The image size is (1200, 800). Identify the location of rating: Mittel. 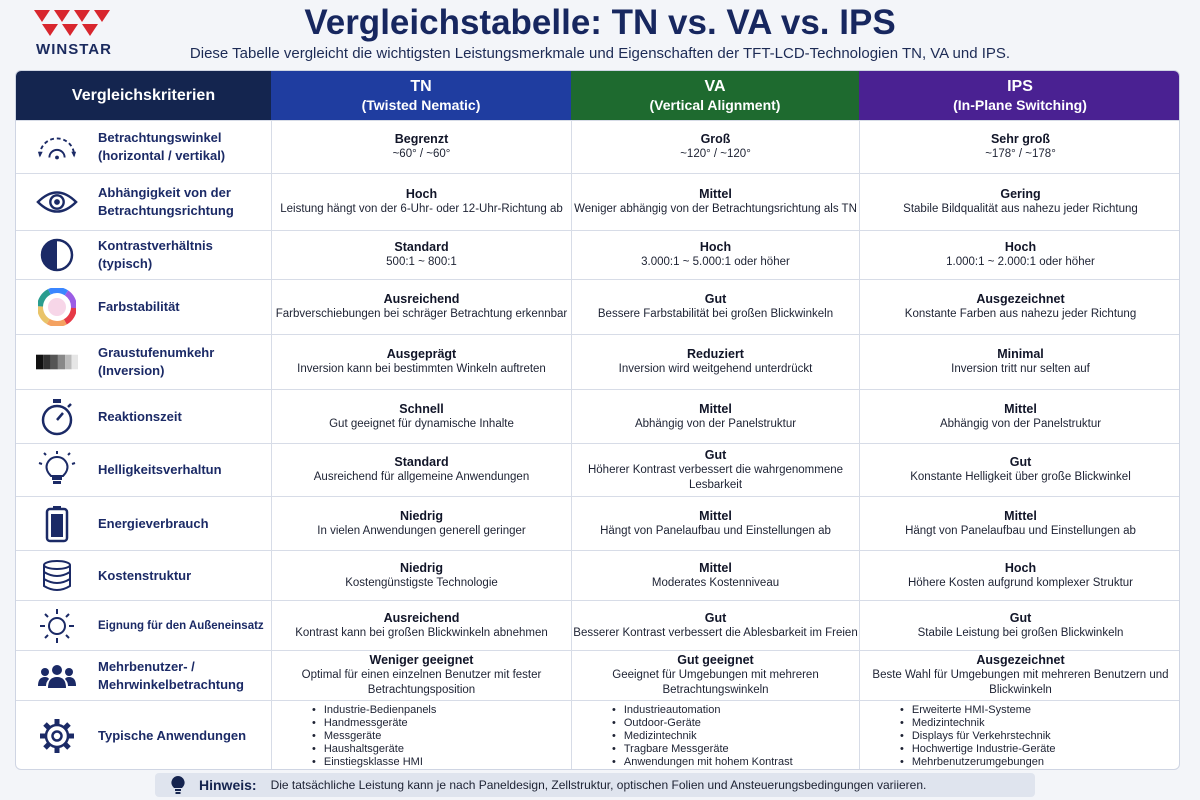
(715, 194).